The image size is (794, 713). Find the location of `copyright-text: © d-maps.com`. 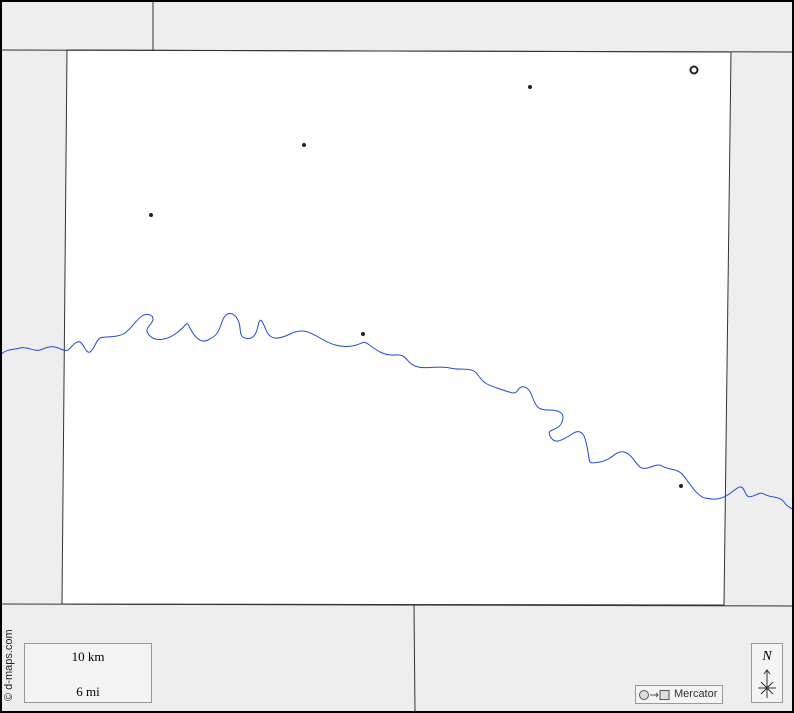

copyright-text: © d-maps.com is located at coordinates (9, 665).